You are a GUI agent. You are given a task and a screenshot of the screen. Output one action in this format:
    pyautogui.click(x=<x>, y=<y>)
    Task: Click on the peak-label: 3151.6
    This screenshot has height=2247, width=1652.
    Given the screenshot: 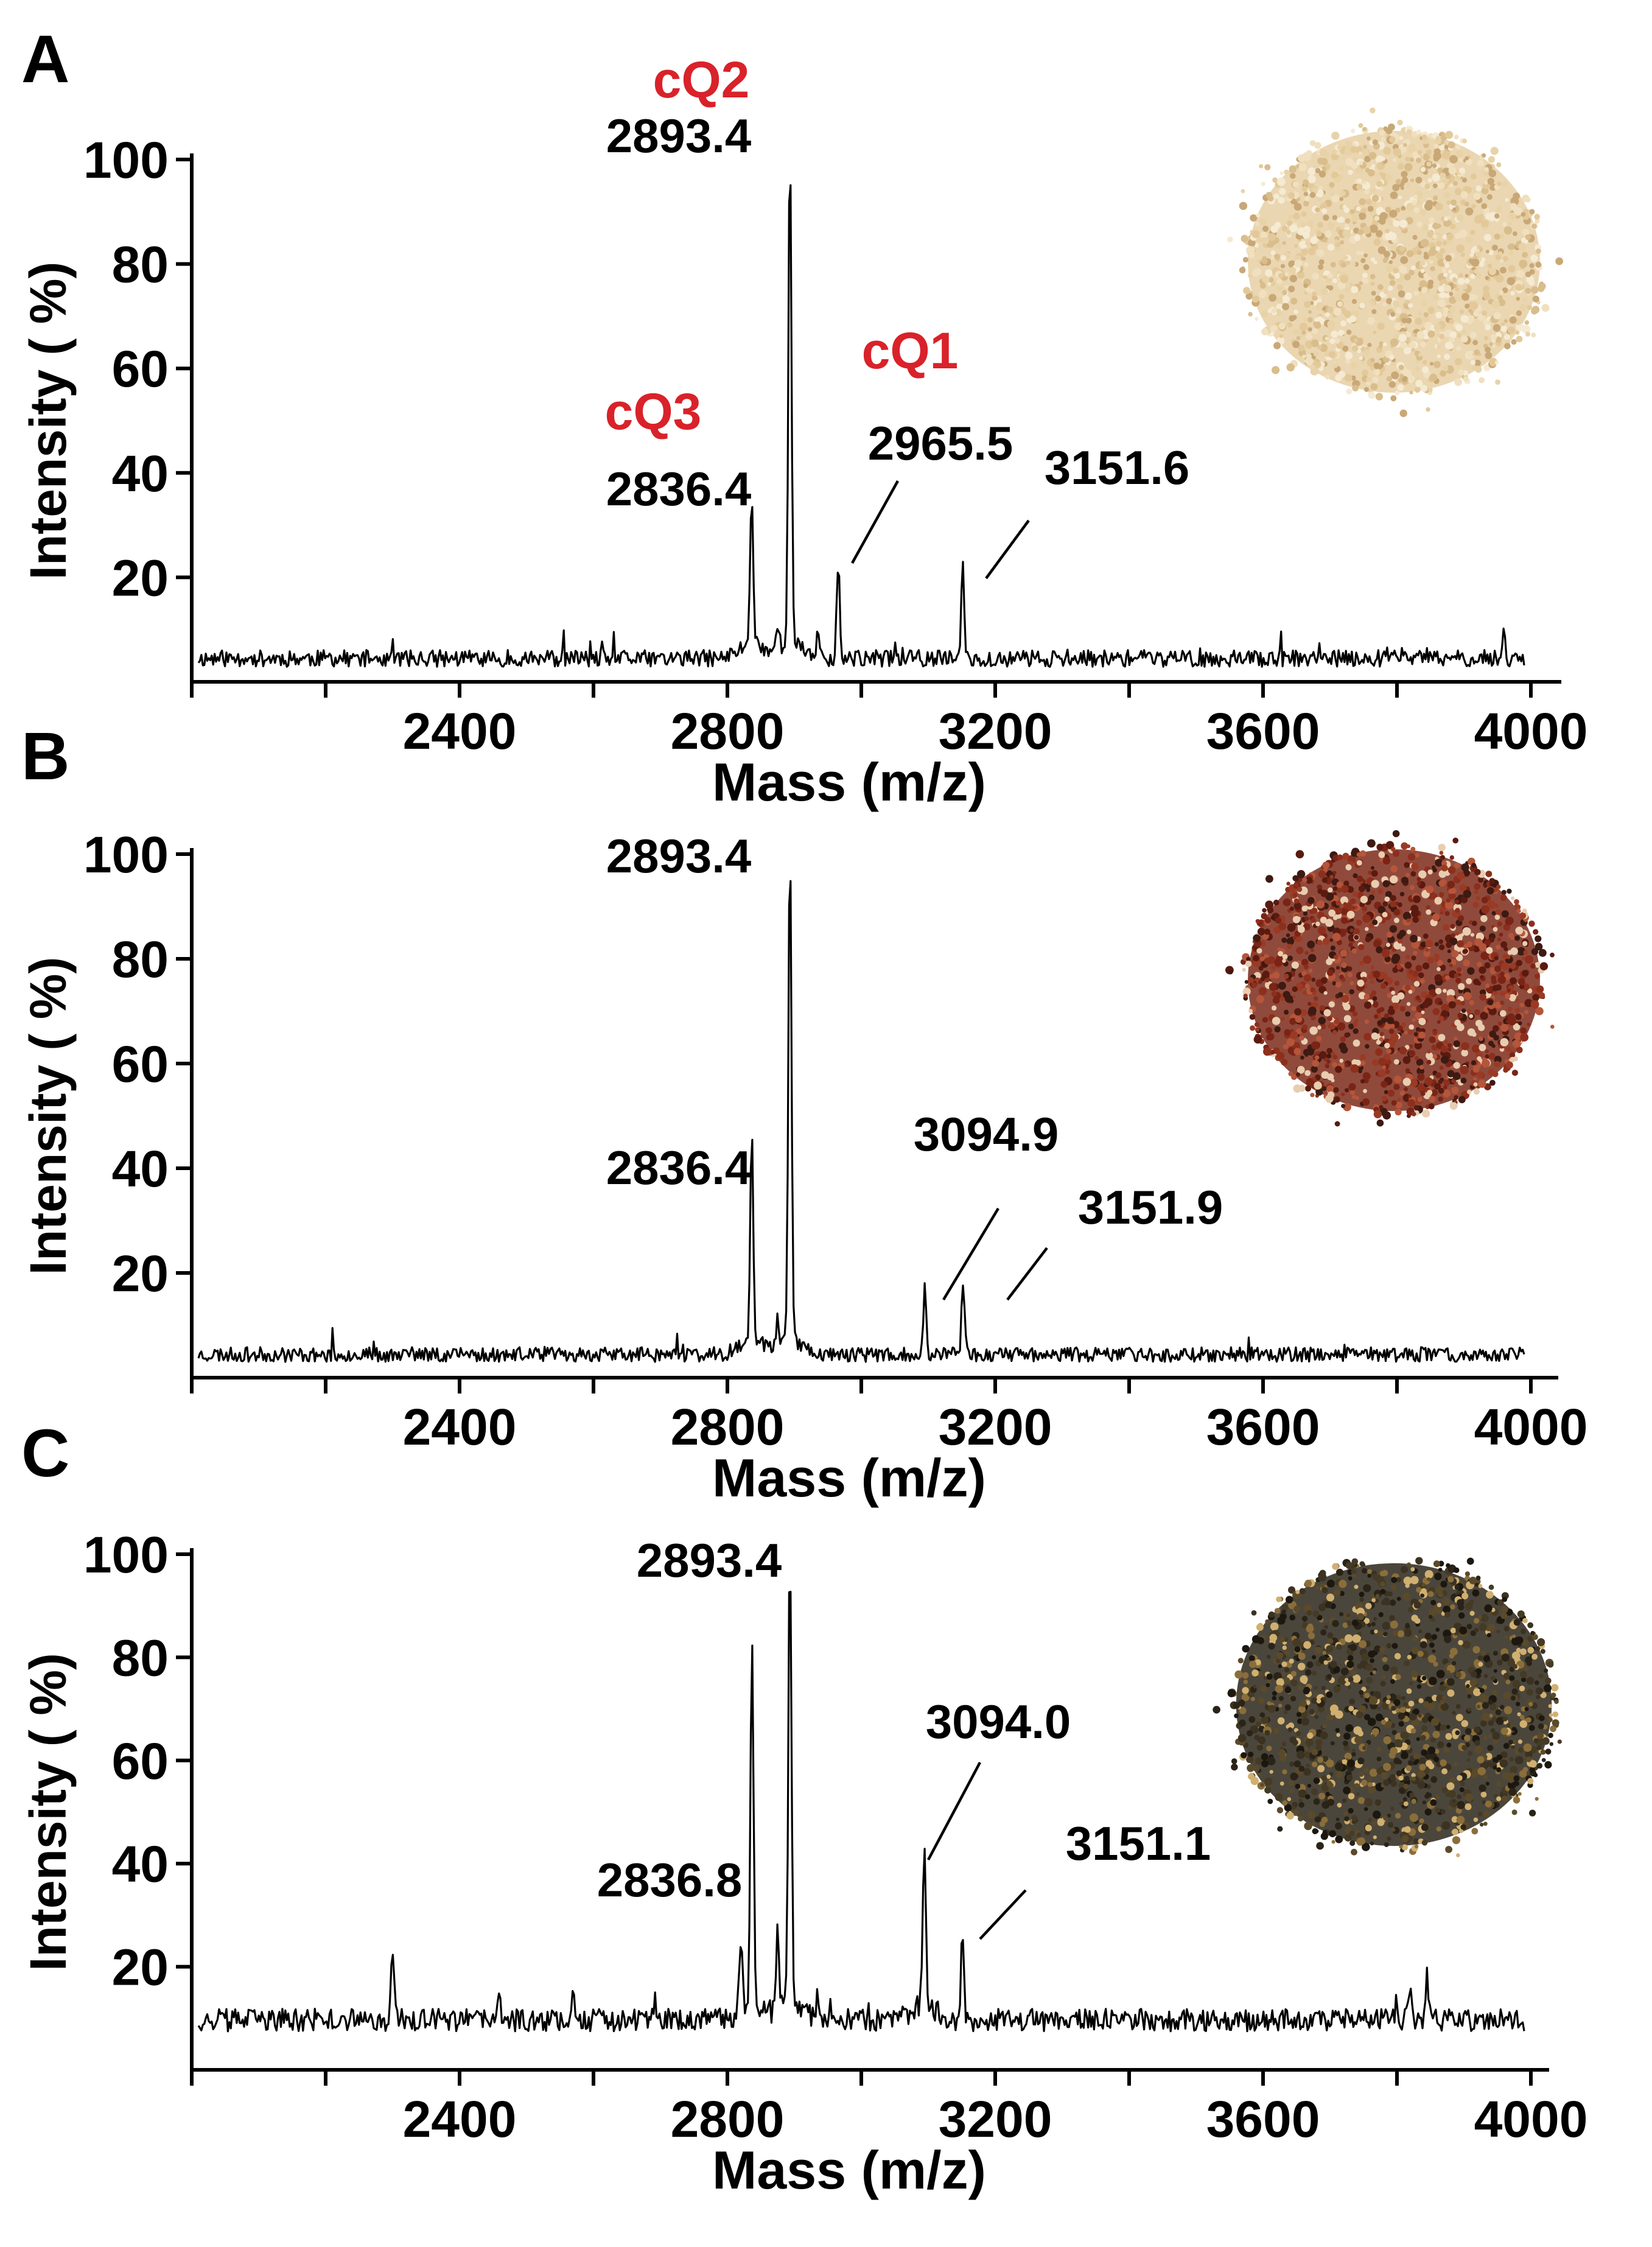 What is the action you would take?
    pyautogui.click(x=1117, y=467)
    